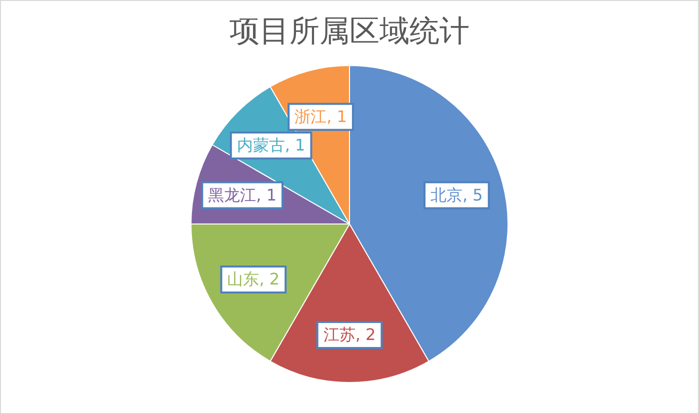  What do you see at coordinates (310, 116) in the screenshot?
I see `slice-label: 浙江` at bounding box center [310, 116].